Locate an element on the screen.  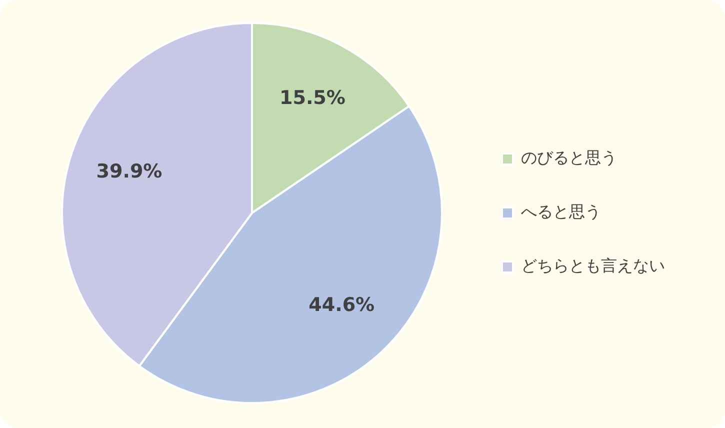
data-label: 15.5% is located at coordinates (312, 97).